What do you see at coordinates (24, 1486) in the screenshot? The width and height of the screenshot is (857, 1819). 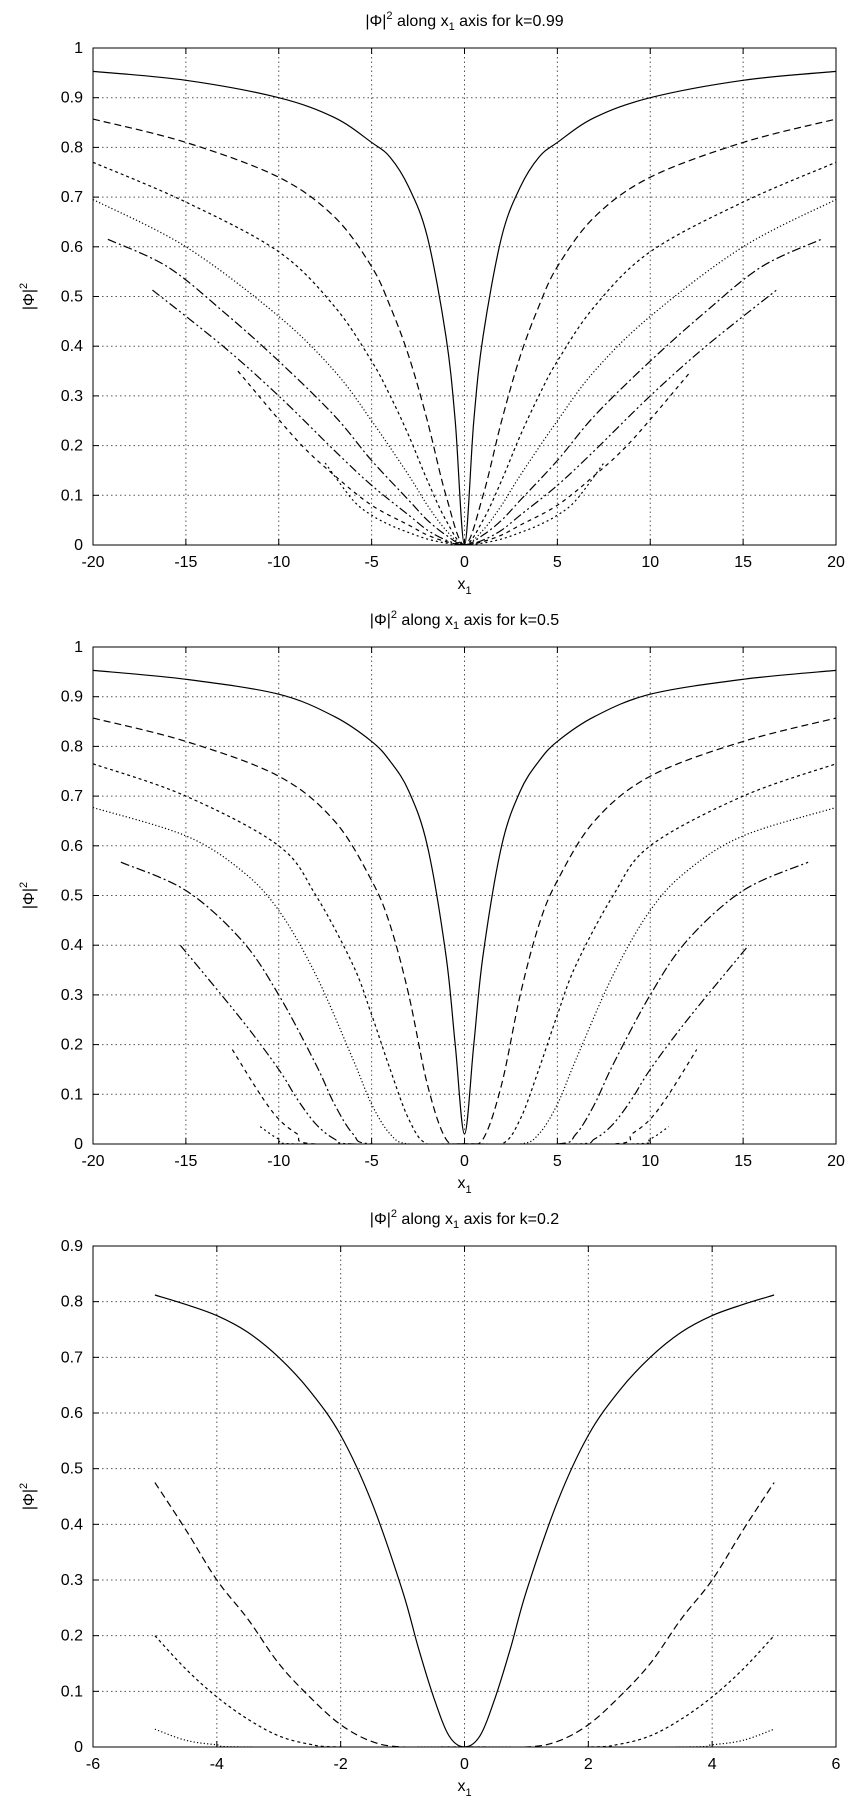 I see `y-axis-label-sup: 2` at bounding box center [24, 1486].